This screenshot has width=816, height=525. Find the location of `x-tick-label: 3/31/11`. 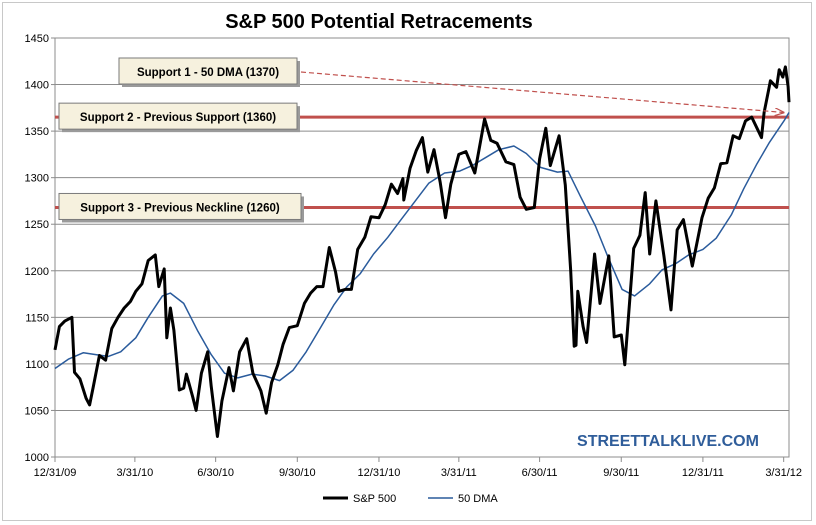

x-tick-label: 3/31/11 is located at coordinates (459, 473).